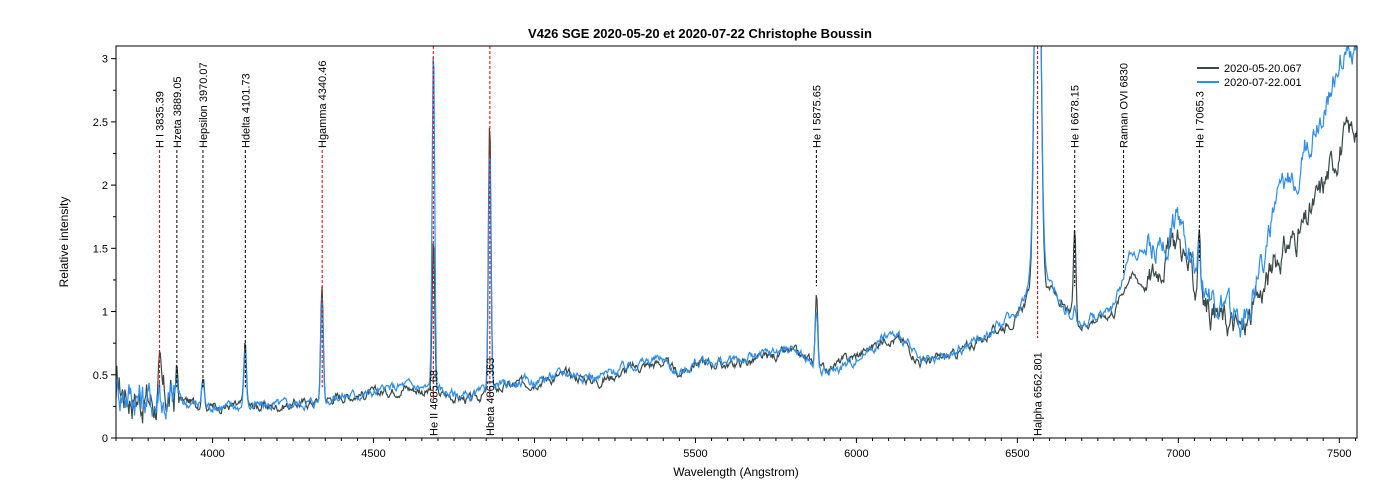  What do you see at coordinates (323, 104) in the screenshot?
I see `marker-label: Hgamma 4340.46` at bounding box center [323, 104].